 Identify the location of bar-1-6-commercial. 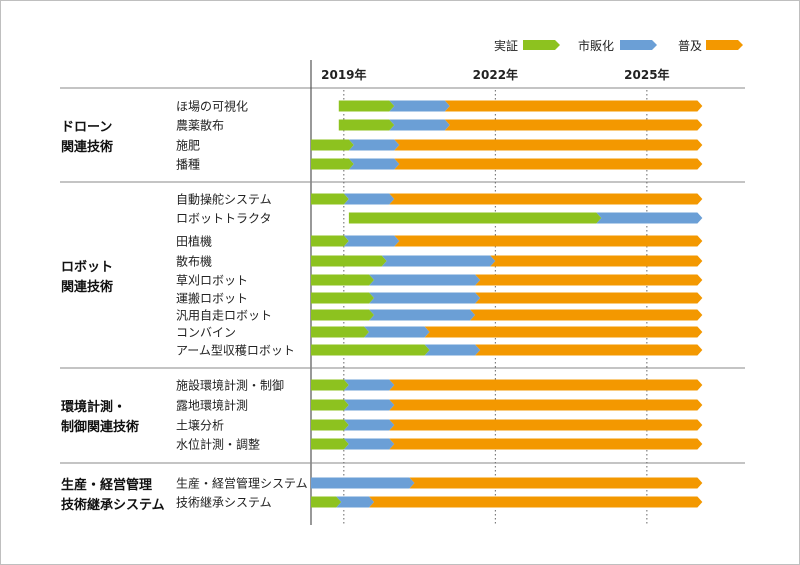
(422, 315).